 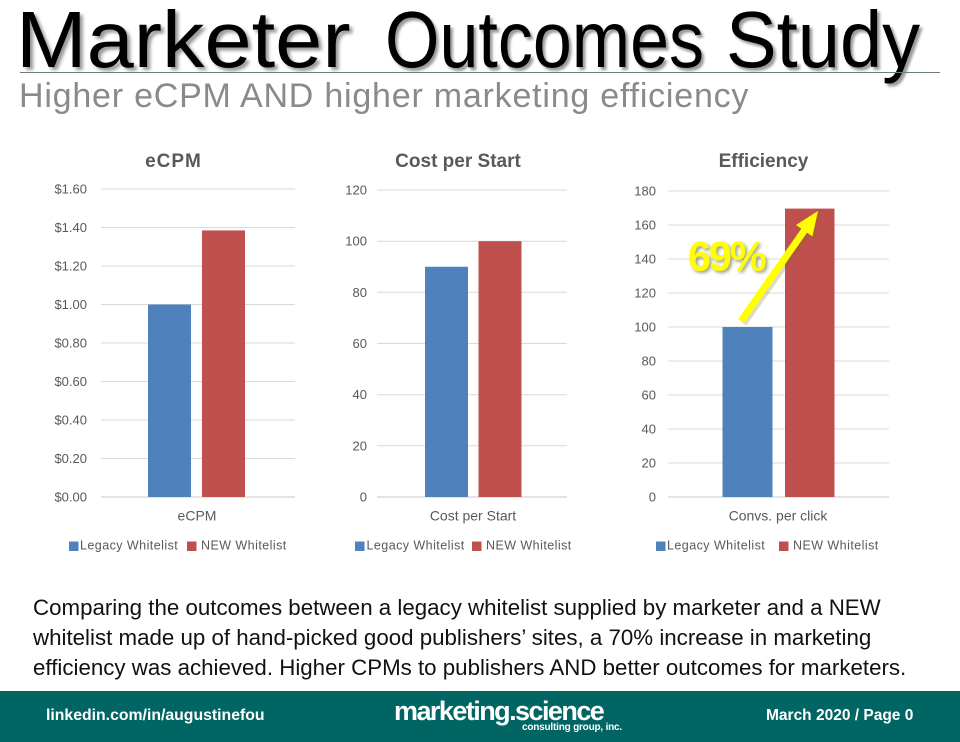 I want to click on svg-text: 160, so click(x=645, y=225).